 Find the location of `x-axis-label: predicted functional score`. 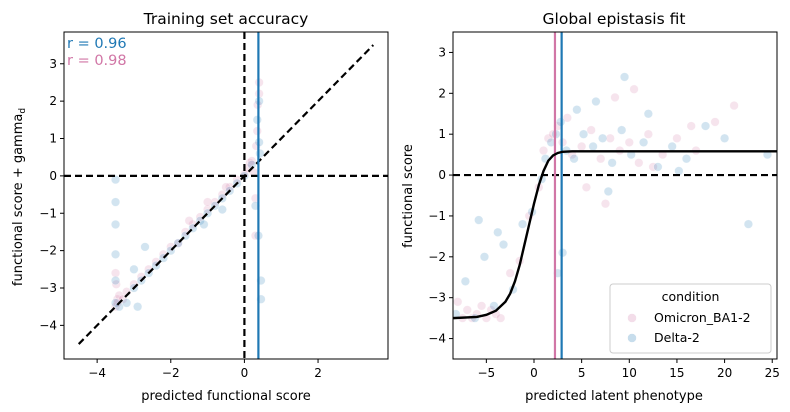

x-axis-label: predicted functional score is located at coordinates (226, 396).